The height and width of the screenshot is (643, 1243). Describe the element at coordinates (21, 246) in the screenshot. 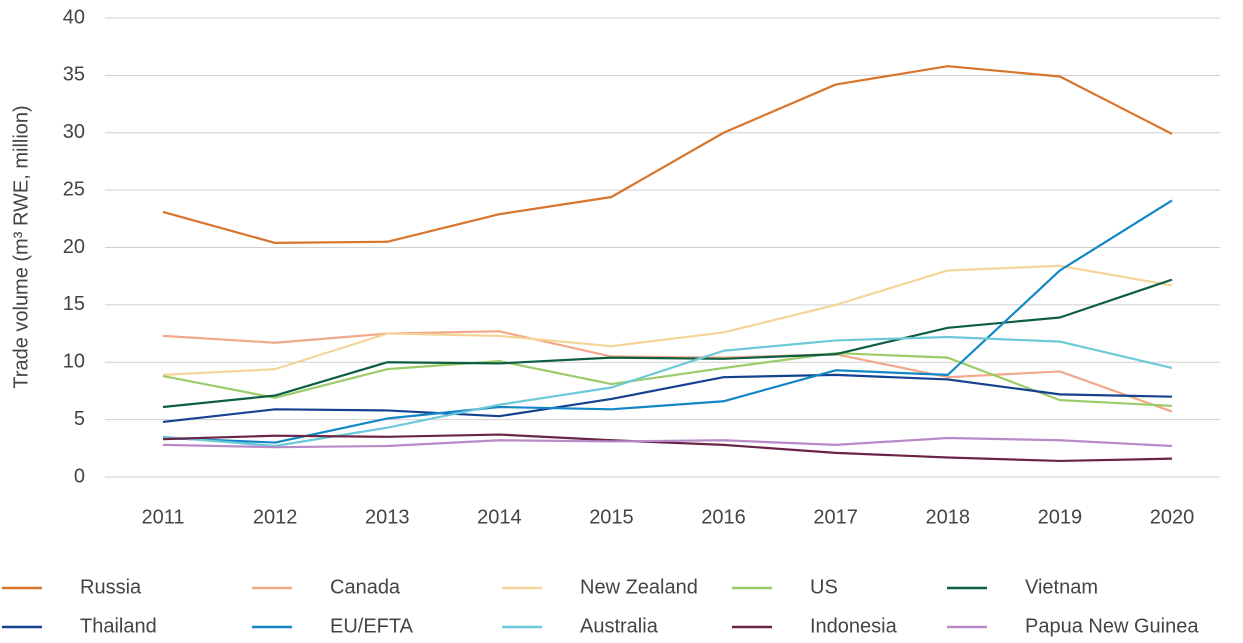

I see `y-axis-label: Trade volume (m³ RWE, million)` at that location.